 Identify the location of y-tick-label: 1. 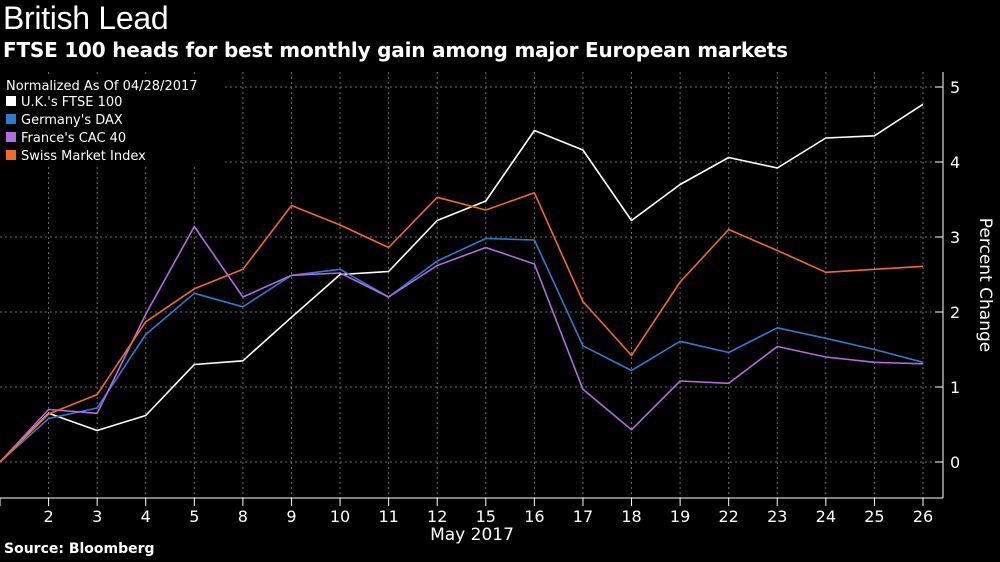
(955, 387).